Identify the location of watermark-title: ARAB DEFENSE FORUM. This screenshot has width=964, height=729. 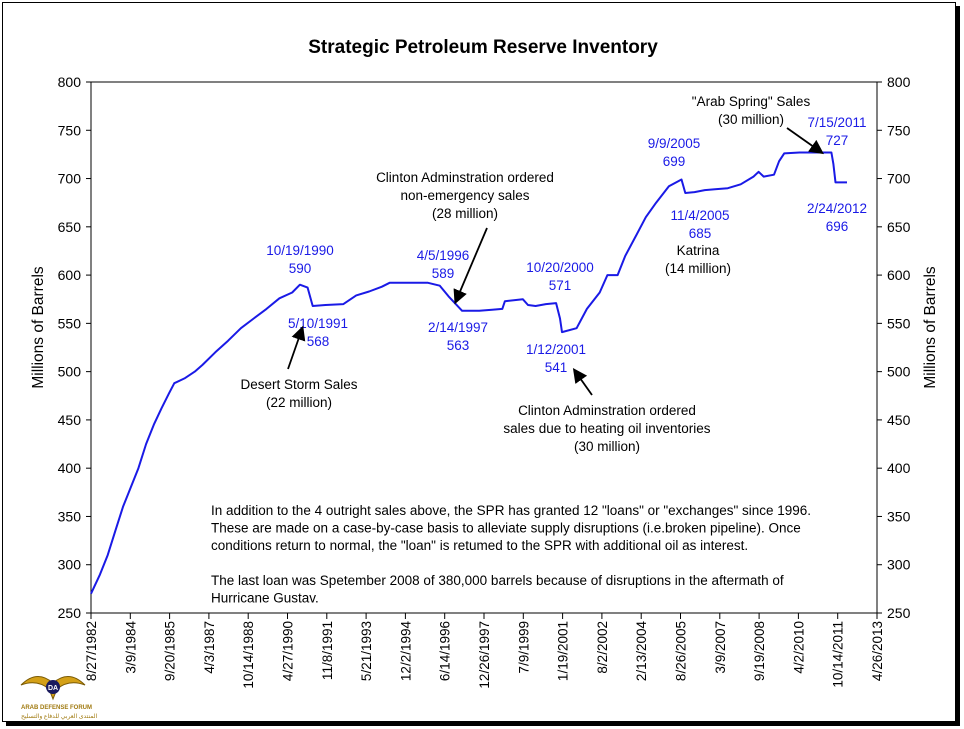
(57, 708).